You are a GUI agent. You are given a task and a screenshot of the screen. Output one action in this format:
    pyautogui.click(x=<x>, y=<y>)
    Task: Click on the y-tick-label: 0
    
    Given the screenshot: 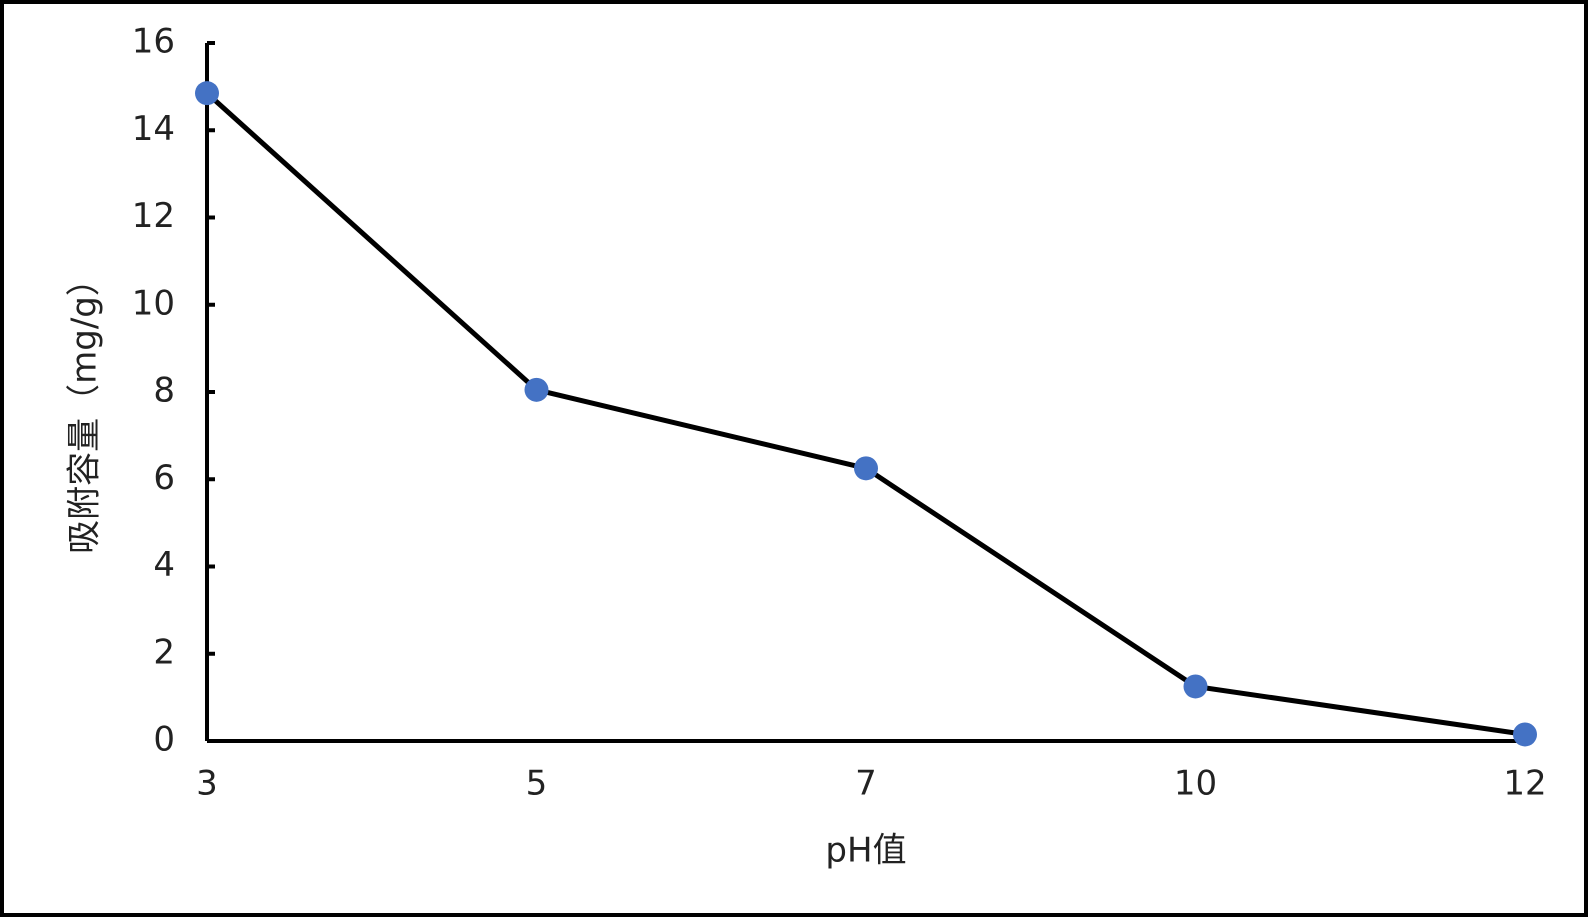 What is the action you would take?
    pyautogui.click(x=164, y=740)
    